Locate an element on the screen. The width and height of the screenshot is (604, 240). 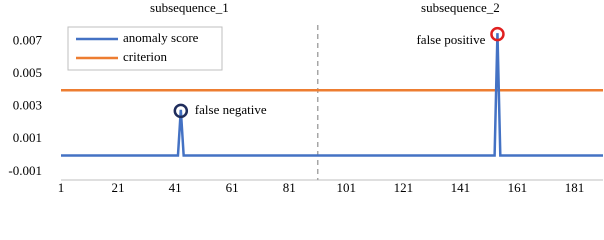
y-tick-label: 0.001 is located at coordinates (27, 137).